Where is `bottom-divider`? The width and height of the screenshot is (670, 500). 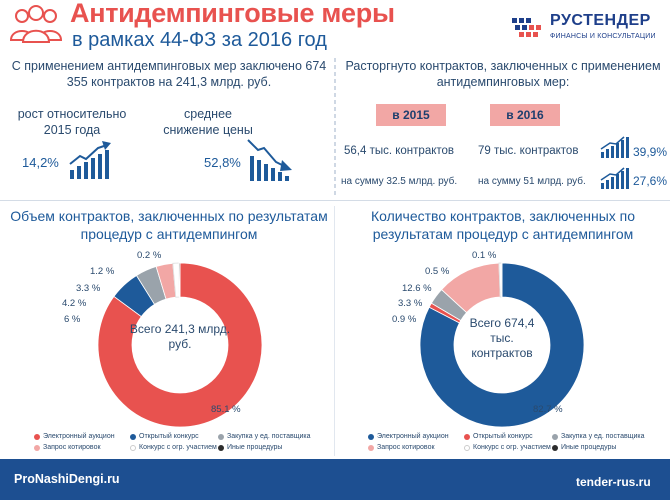 bottom-divider is located at coordinates (334, 331).